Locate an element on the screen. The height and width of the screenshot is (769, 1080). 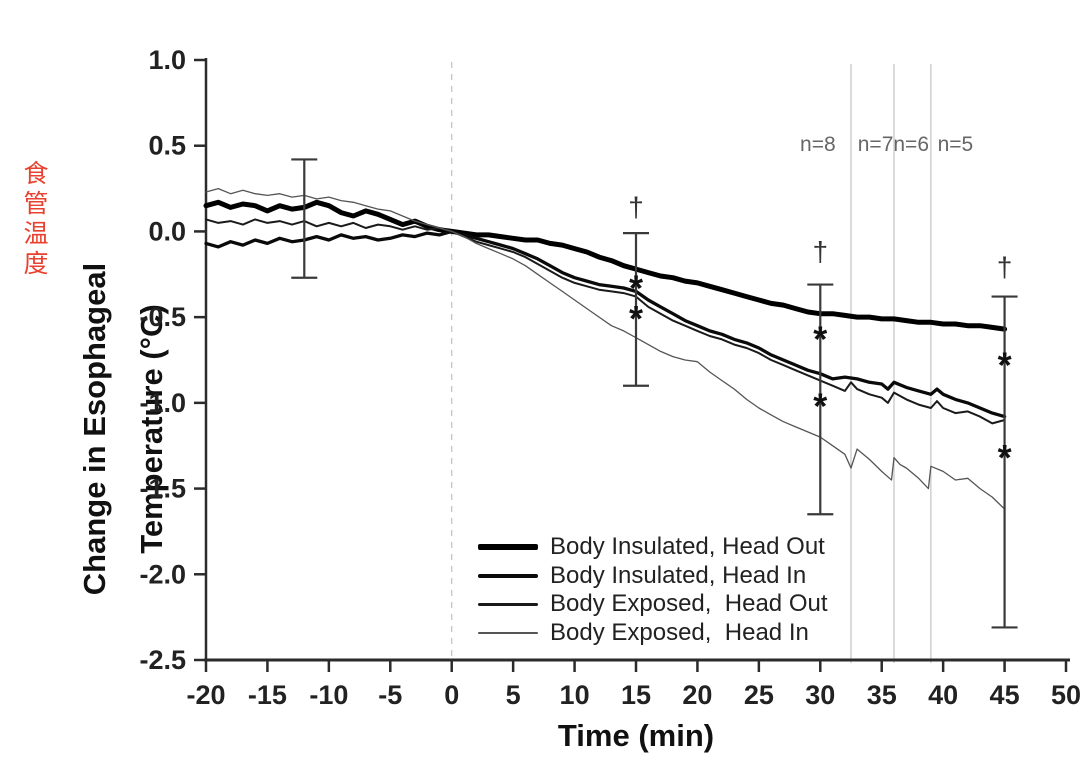
legend-line-swatch-medium is located at coordinates (508, 604).